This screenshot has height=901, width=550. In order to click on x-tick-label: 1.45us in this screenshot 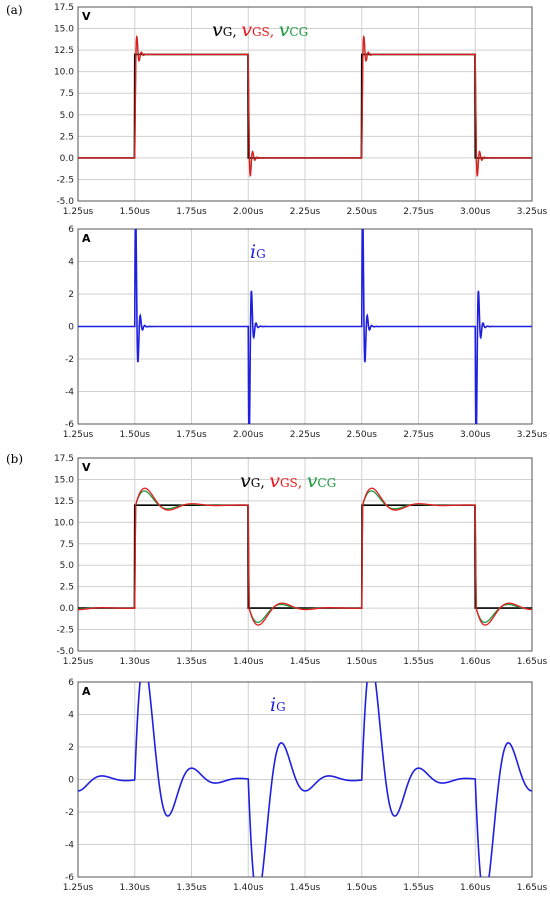, I will do `click(305, 662)`.